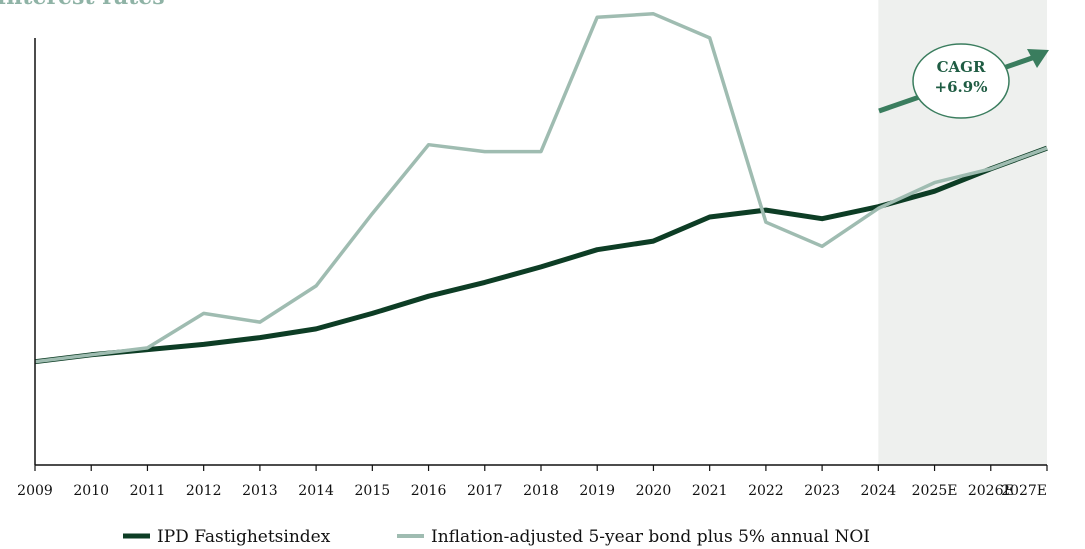  I want to click on x-tick-label: 2024, so click(879, 491).